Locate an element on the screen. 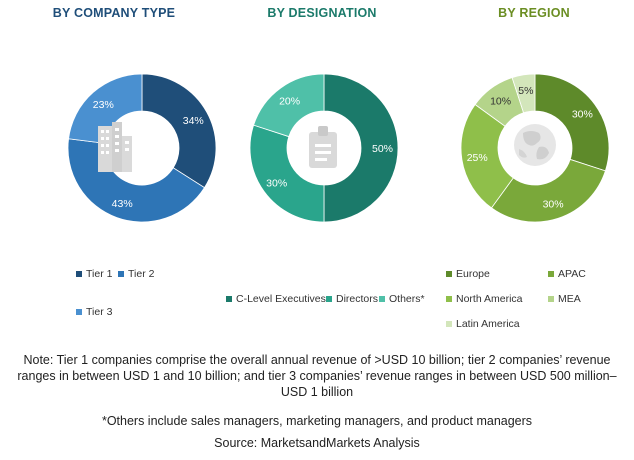 The width and height of the screenshot is (634, 460). legend-north-america: North America is located at coordinates (484, 299).